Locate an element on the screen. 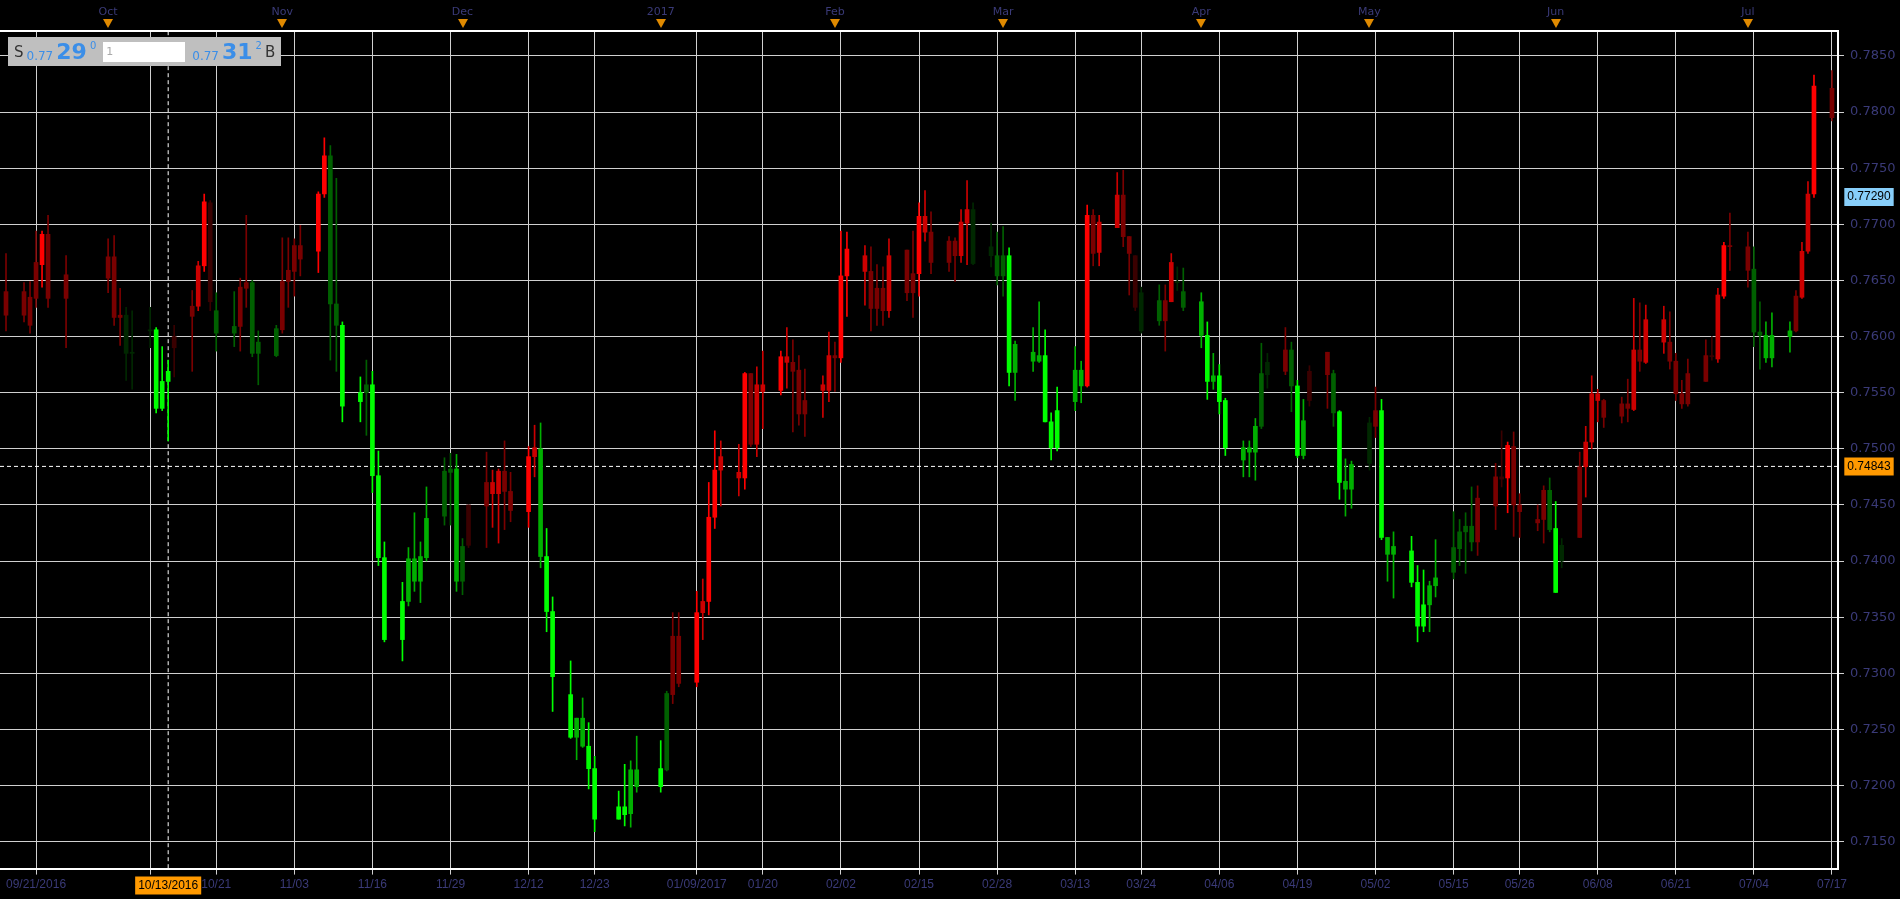  ref-line-label: 10/13/2016 is located at coordinates (168, 884).